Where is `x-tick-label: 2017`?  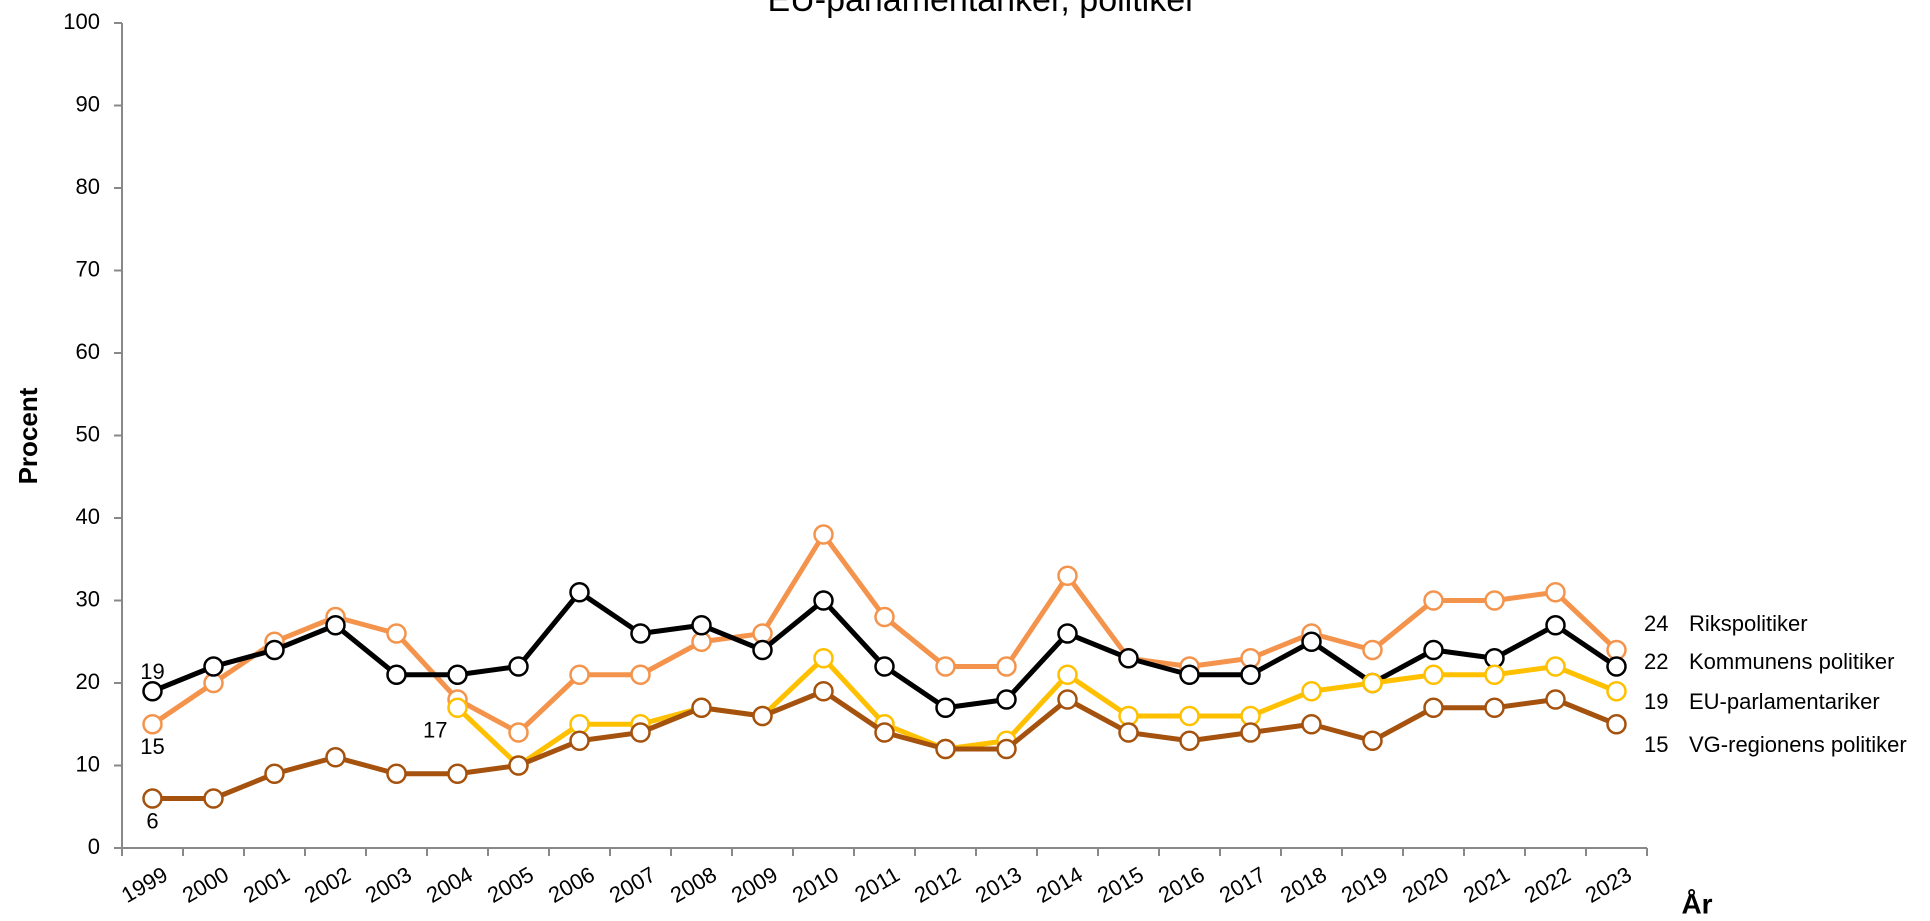
x-tick-label: 2017 is located at coordinates (1242, 885).